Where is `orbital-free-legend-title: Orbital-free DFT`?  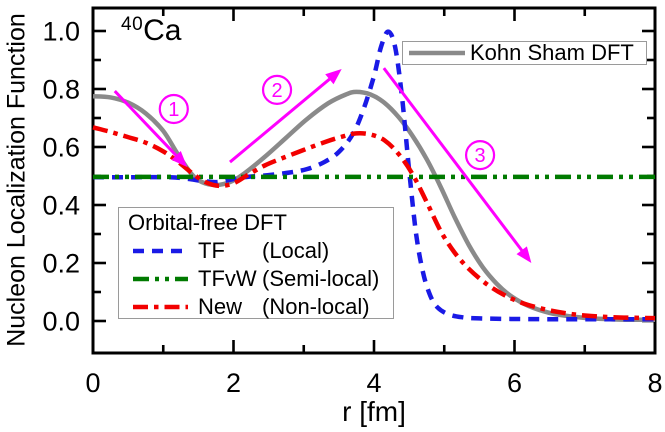 orbital-free-legend-title: Orbital-free DFT is located at coordinates (207, 222).